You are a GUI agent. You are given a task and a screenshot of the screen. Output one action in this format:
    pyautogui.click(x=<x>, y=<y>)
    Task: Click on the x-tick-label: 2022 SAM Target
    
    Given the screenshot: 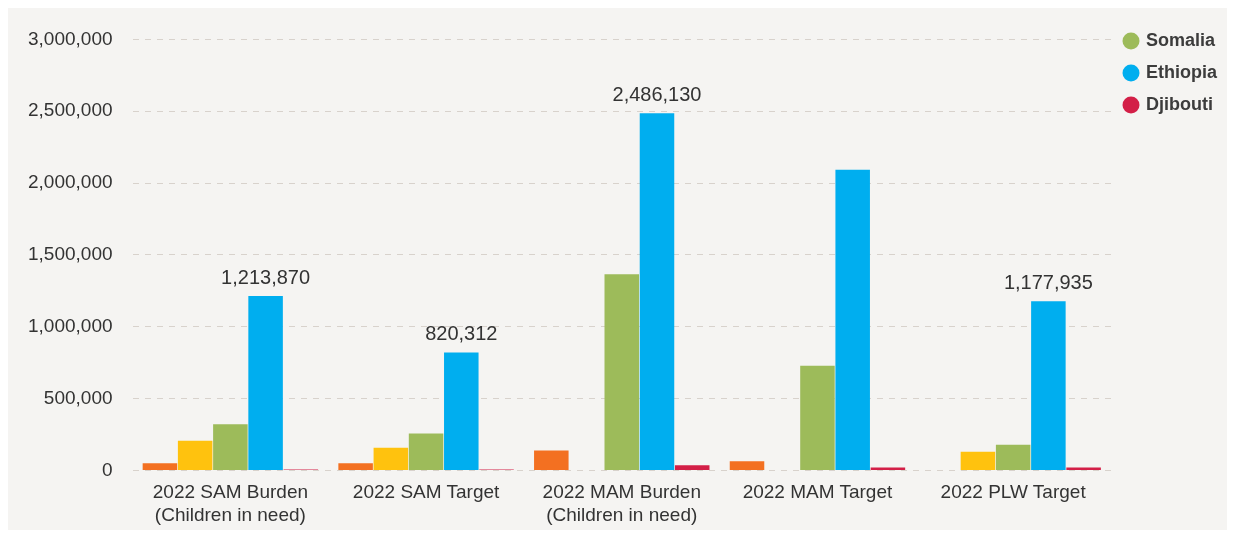 What is the action you would take?
    pyautogui.click(x=426, y=492)
    